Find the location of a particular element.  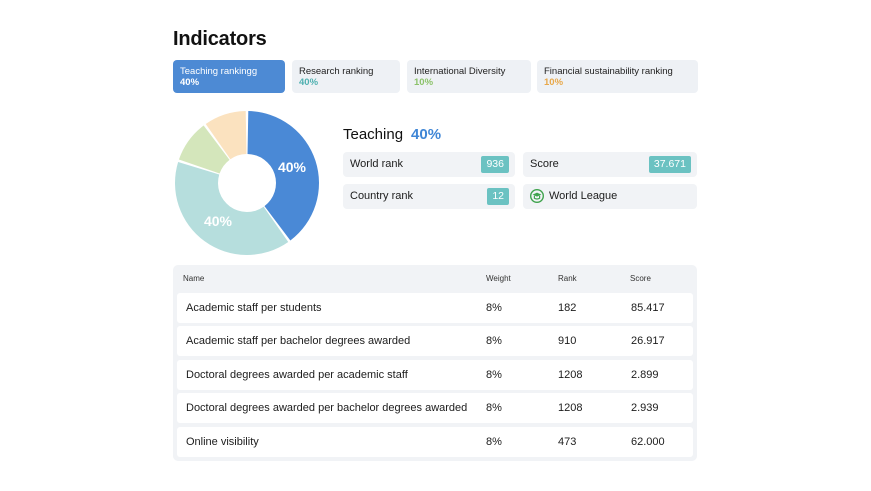

world-league-label: World League is located at coordinates (583, 196).